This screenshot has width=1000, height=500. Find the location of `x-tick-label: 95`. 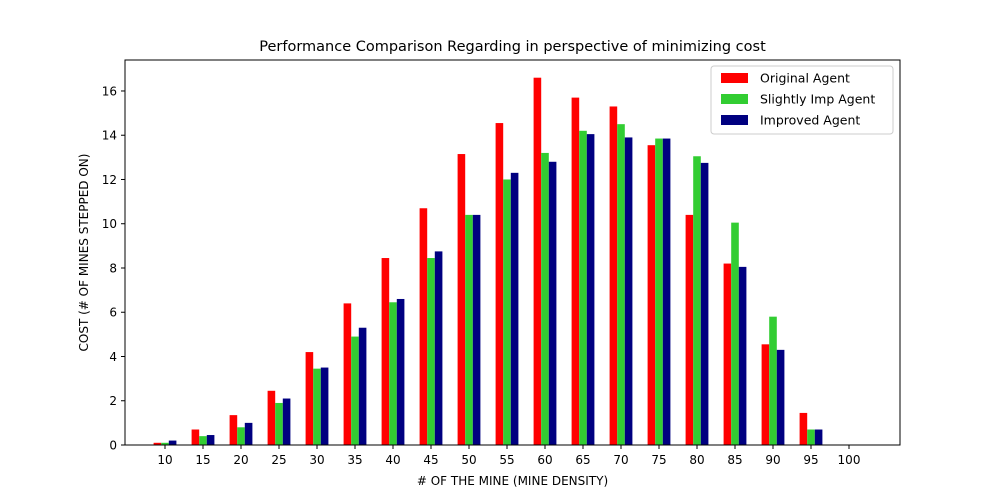

x-tick-label: 95 is located at coordinates (810, 460).